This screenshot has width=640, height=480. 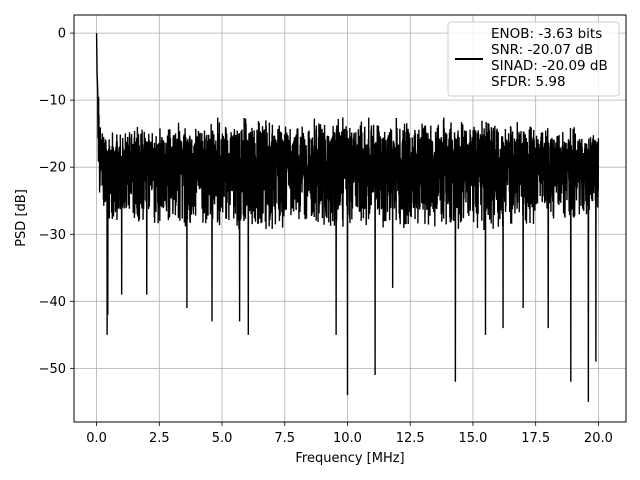 I want to click on y-tick-label: −40, so click(x=52, y=302).